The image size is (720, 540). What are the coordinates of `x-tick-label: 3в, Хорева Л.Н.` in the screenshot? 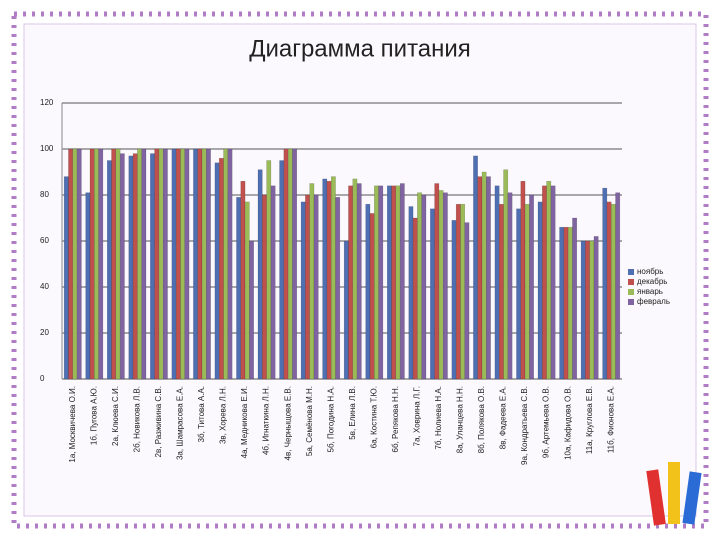 It's located at (223, 415).